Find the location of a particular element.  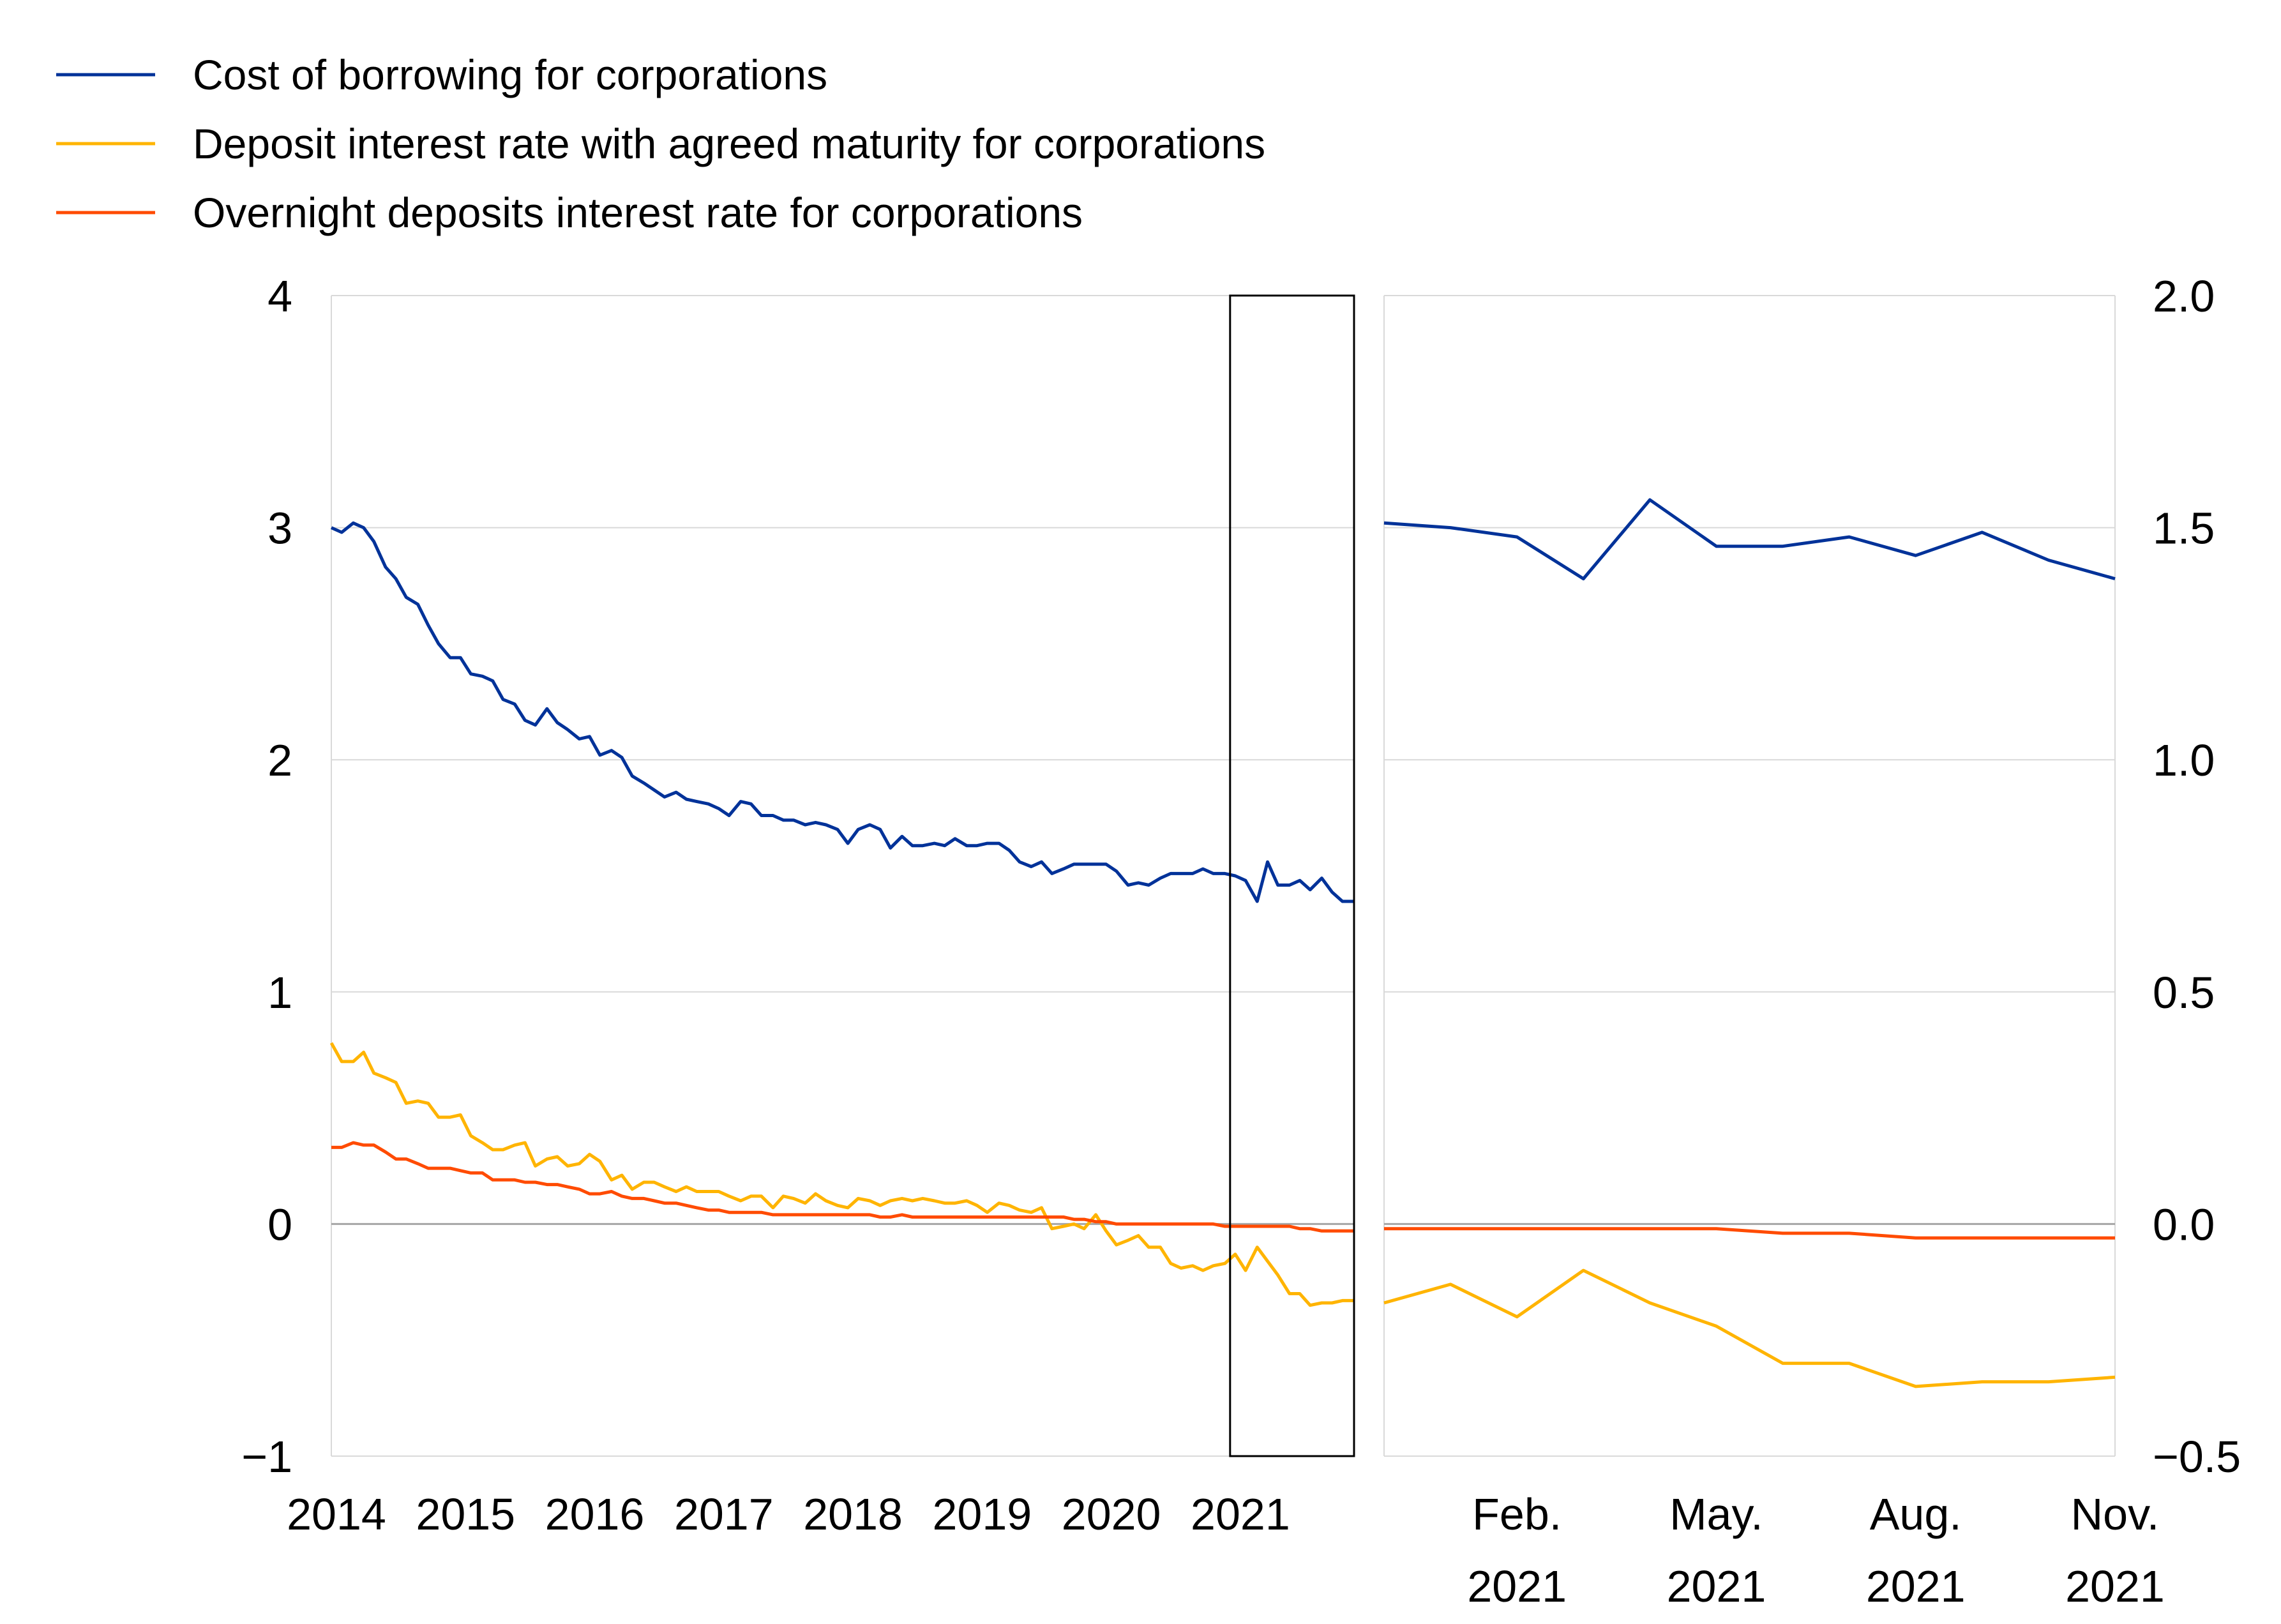

left-y-tick-label-5: 4 is located at coordinates (279, 296).